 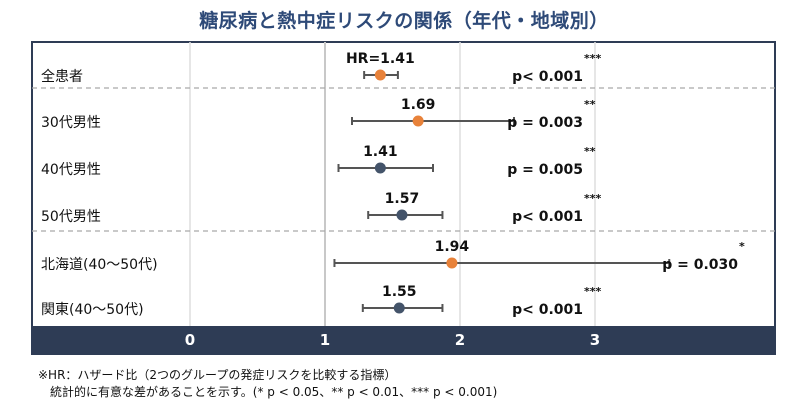 What do you see at coordinates (380, 152) in the screenshot?
I see `hr-value-label: 1.41` at bounding box center [380, 152].